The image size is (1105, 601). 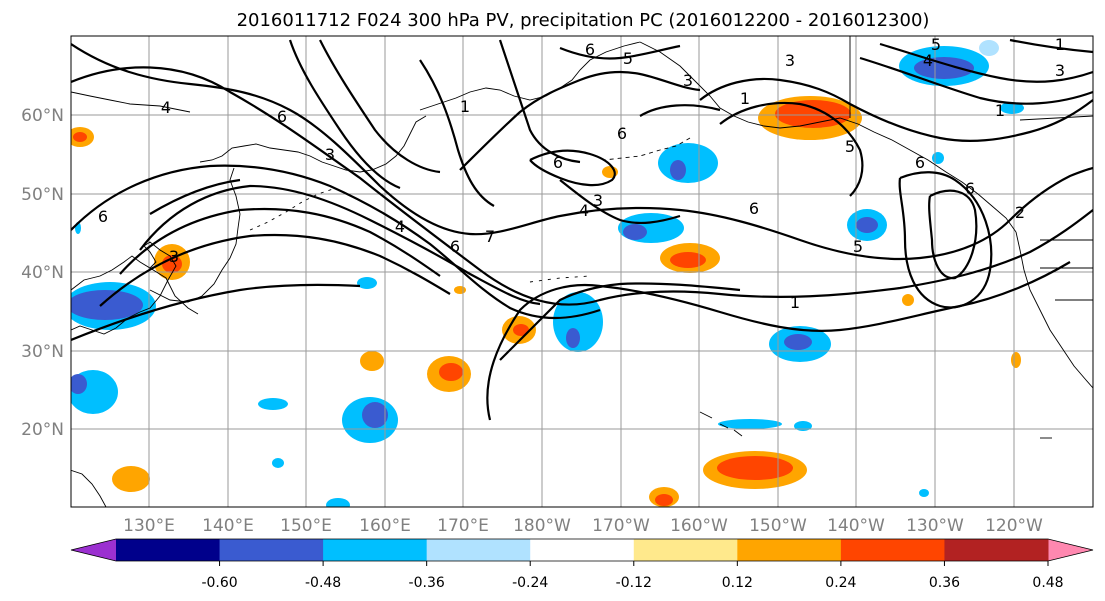 I want to click on colorbar-segments, so click(x=582, y=550).